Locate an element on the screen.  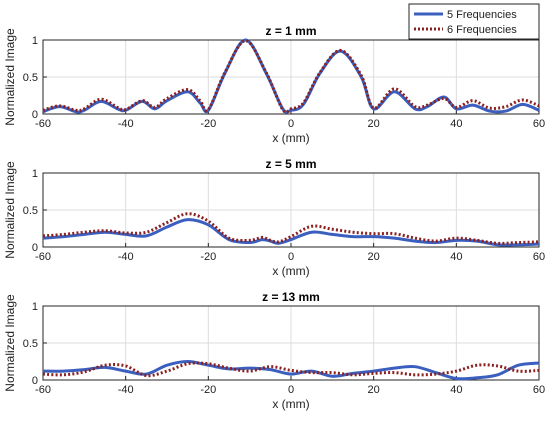
chart-title: z = 13 mm is located at coordinates (291, 297).